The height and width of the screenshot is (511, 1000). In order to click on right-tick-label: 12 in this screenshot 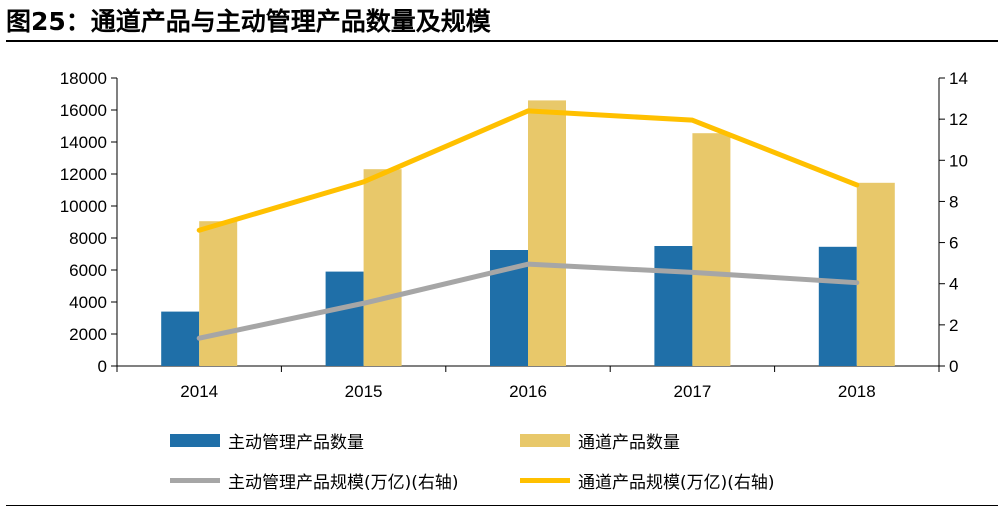, I will do `click(958, 119)`.